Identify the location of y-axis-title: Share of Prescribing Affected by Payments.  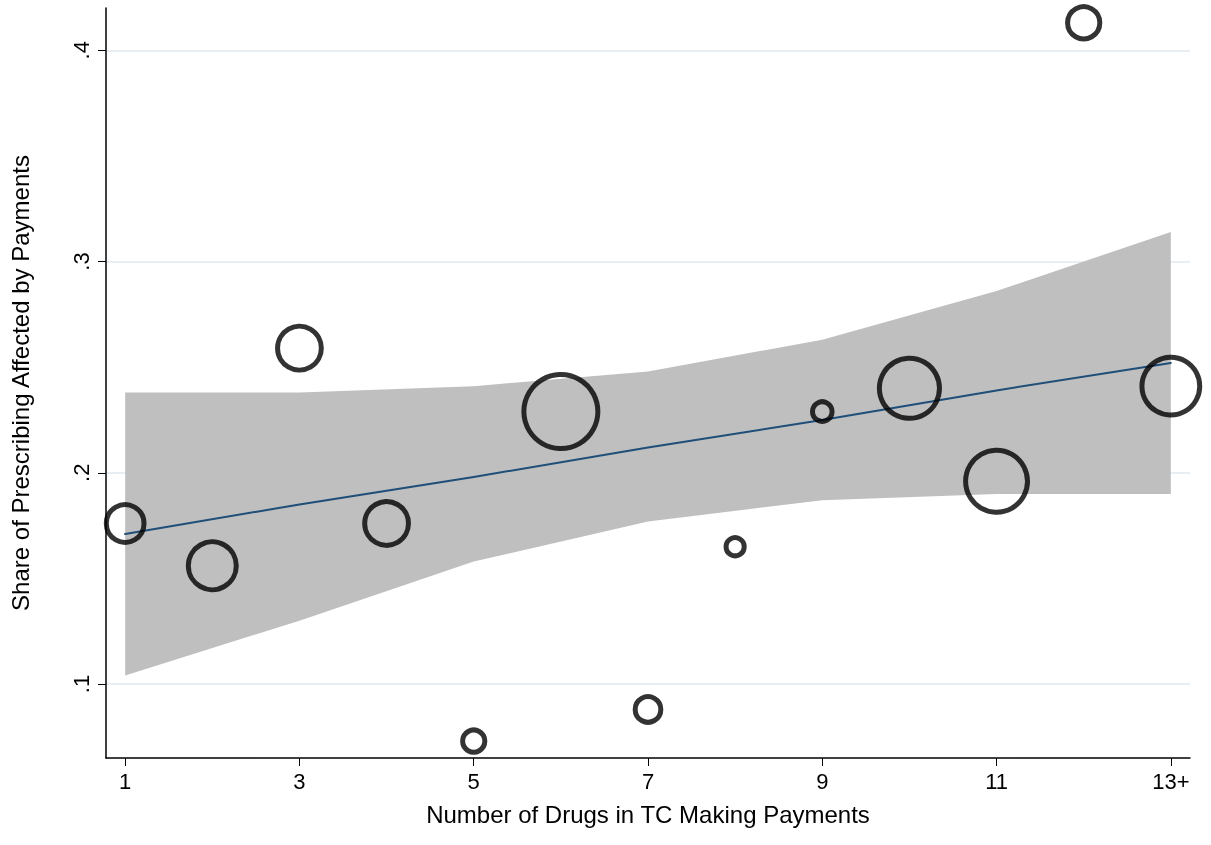
(20, 383).